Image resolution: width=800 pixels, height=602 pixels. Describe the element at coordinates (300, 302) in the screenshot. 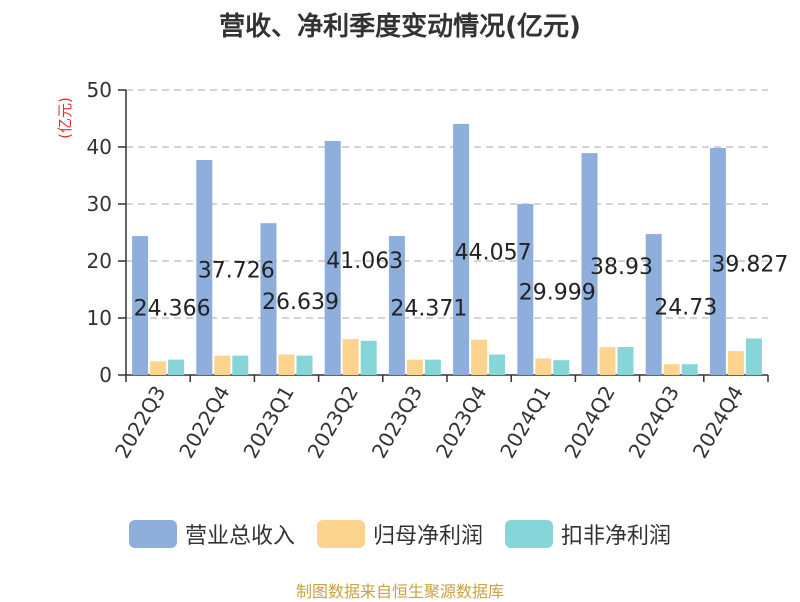

I see `data-label: 26.639` at that location.